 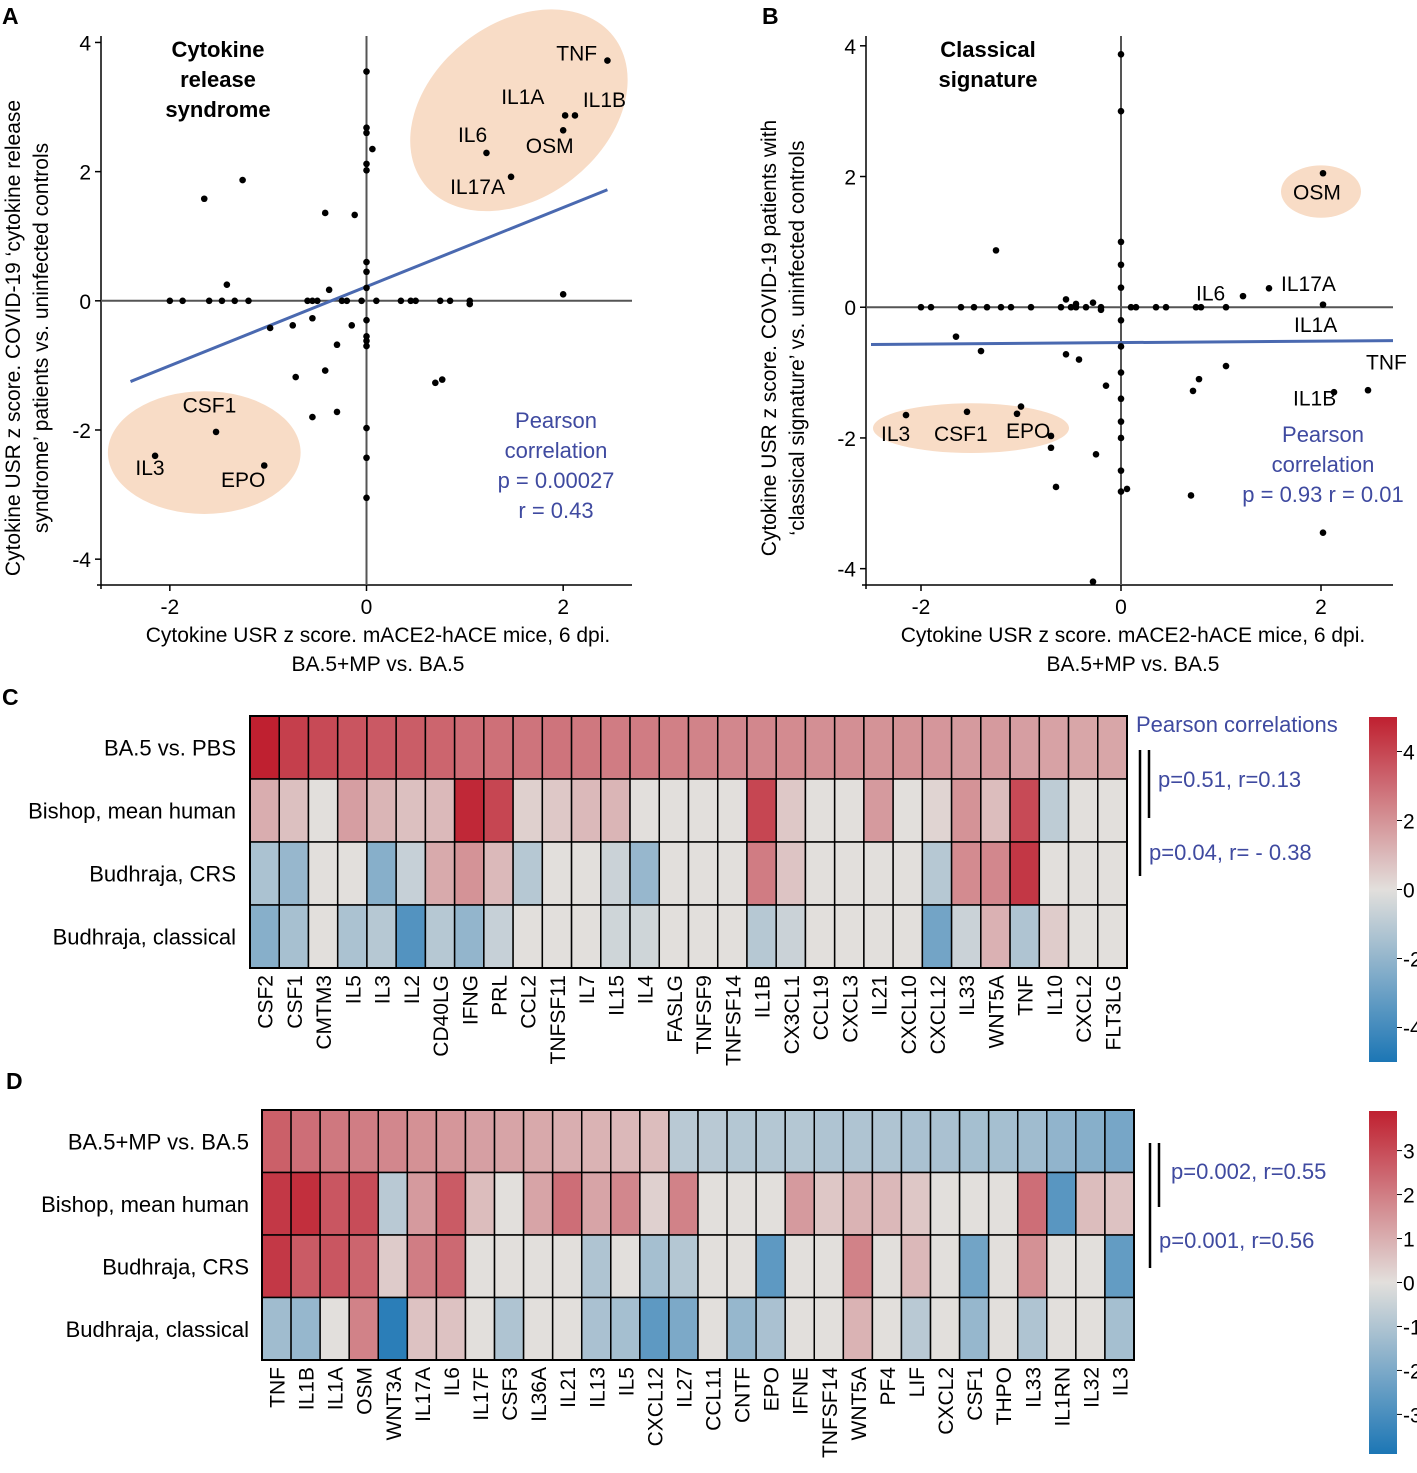 What do you see at coordinates (218, 79) in the screenshot?
I see `chart-title-line: release` at bounding box center [218, 79].